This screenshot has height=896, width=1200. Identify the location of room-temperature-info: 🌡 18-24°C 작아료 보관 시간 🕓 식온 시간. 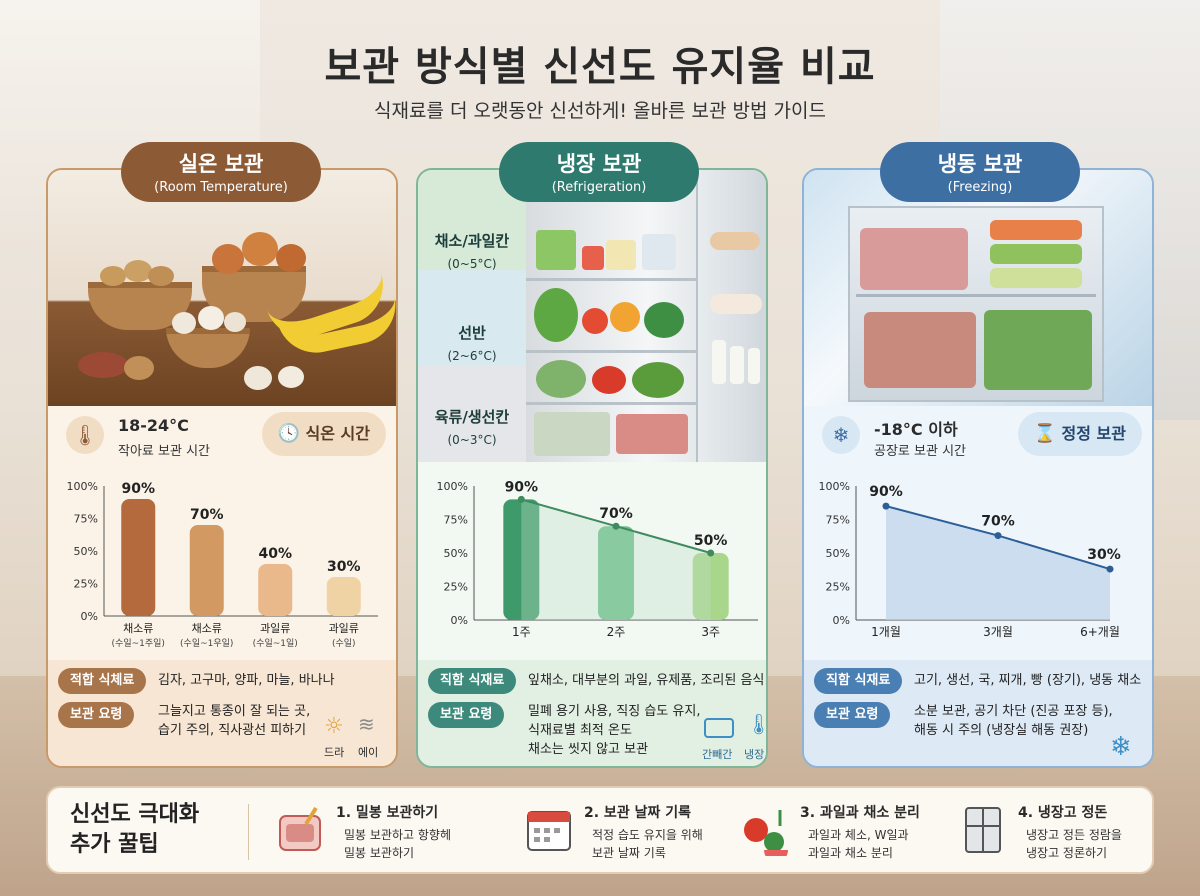
(224, 437).